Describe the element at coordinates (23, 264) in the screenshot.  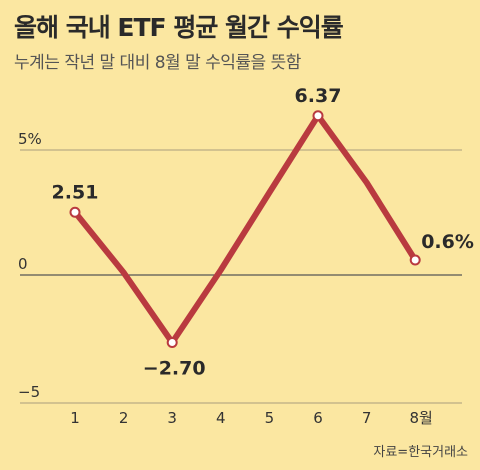
I see `y-tick-label: 0` at that location.